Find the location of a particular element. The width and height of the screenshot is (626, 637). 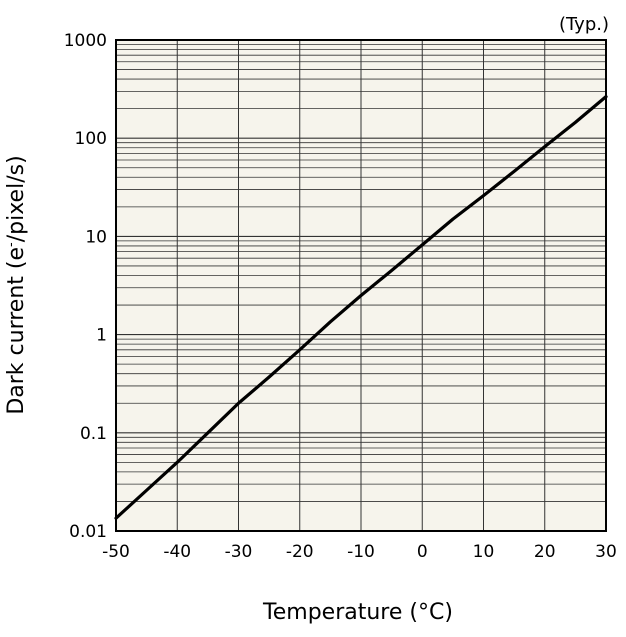

y-tick-label: 1000 is located at coordinates (85, 41).